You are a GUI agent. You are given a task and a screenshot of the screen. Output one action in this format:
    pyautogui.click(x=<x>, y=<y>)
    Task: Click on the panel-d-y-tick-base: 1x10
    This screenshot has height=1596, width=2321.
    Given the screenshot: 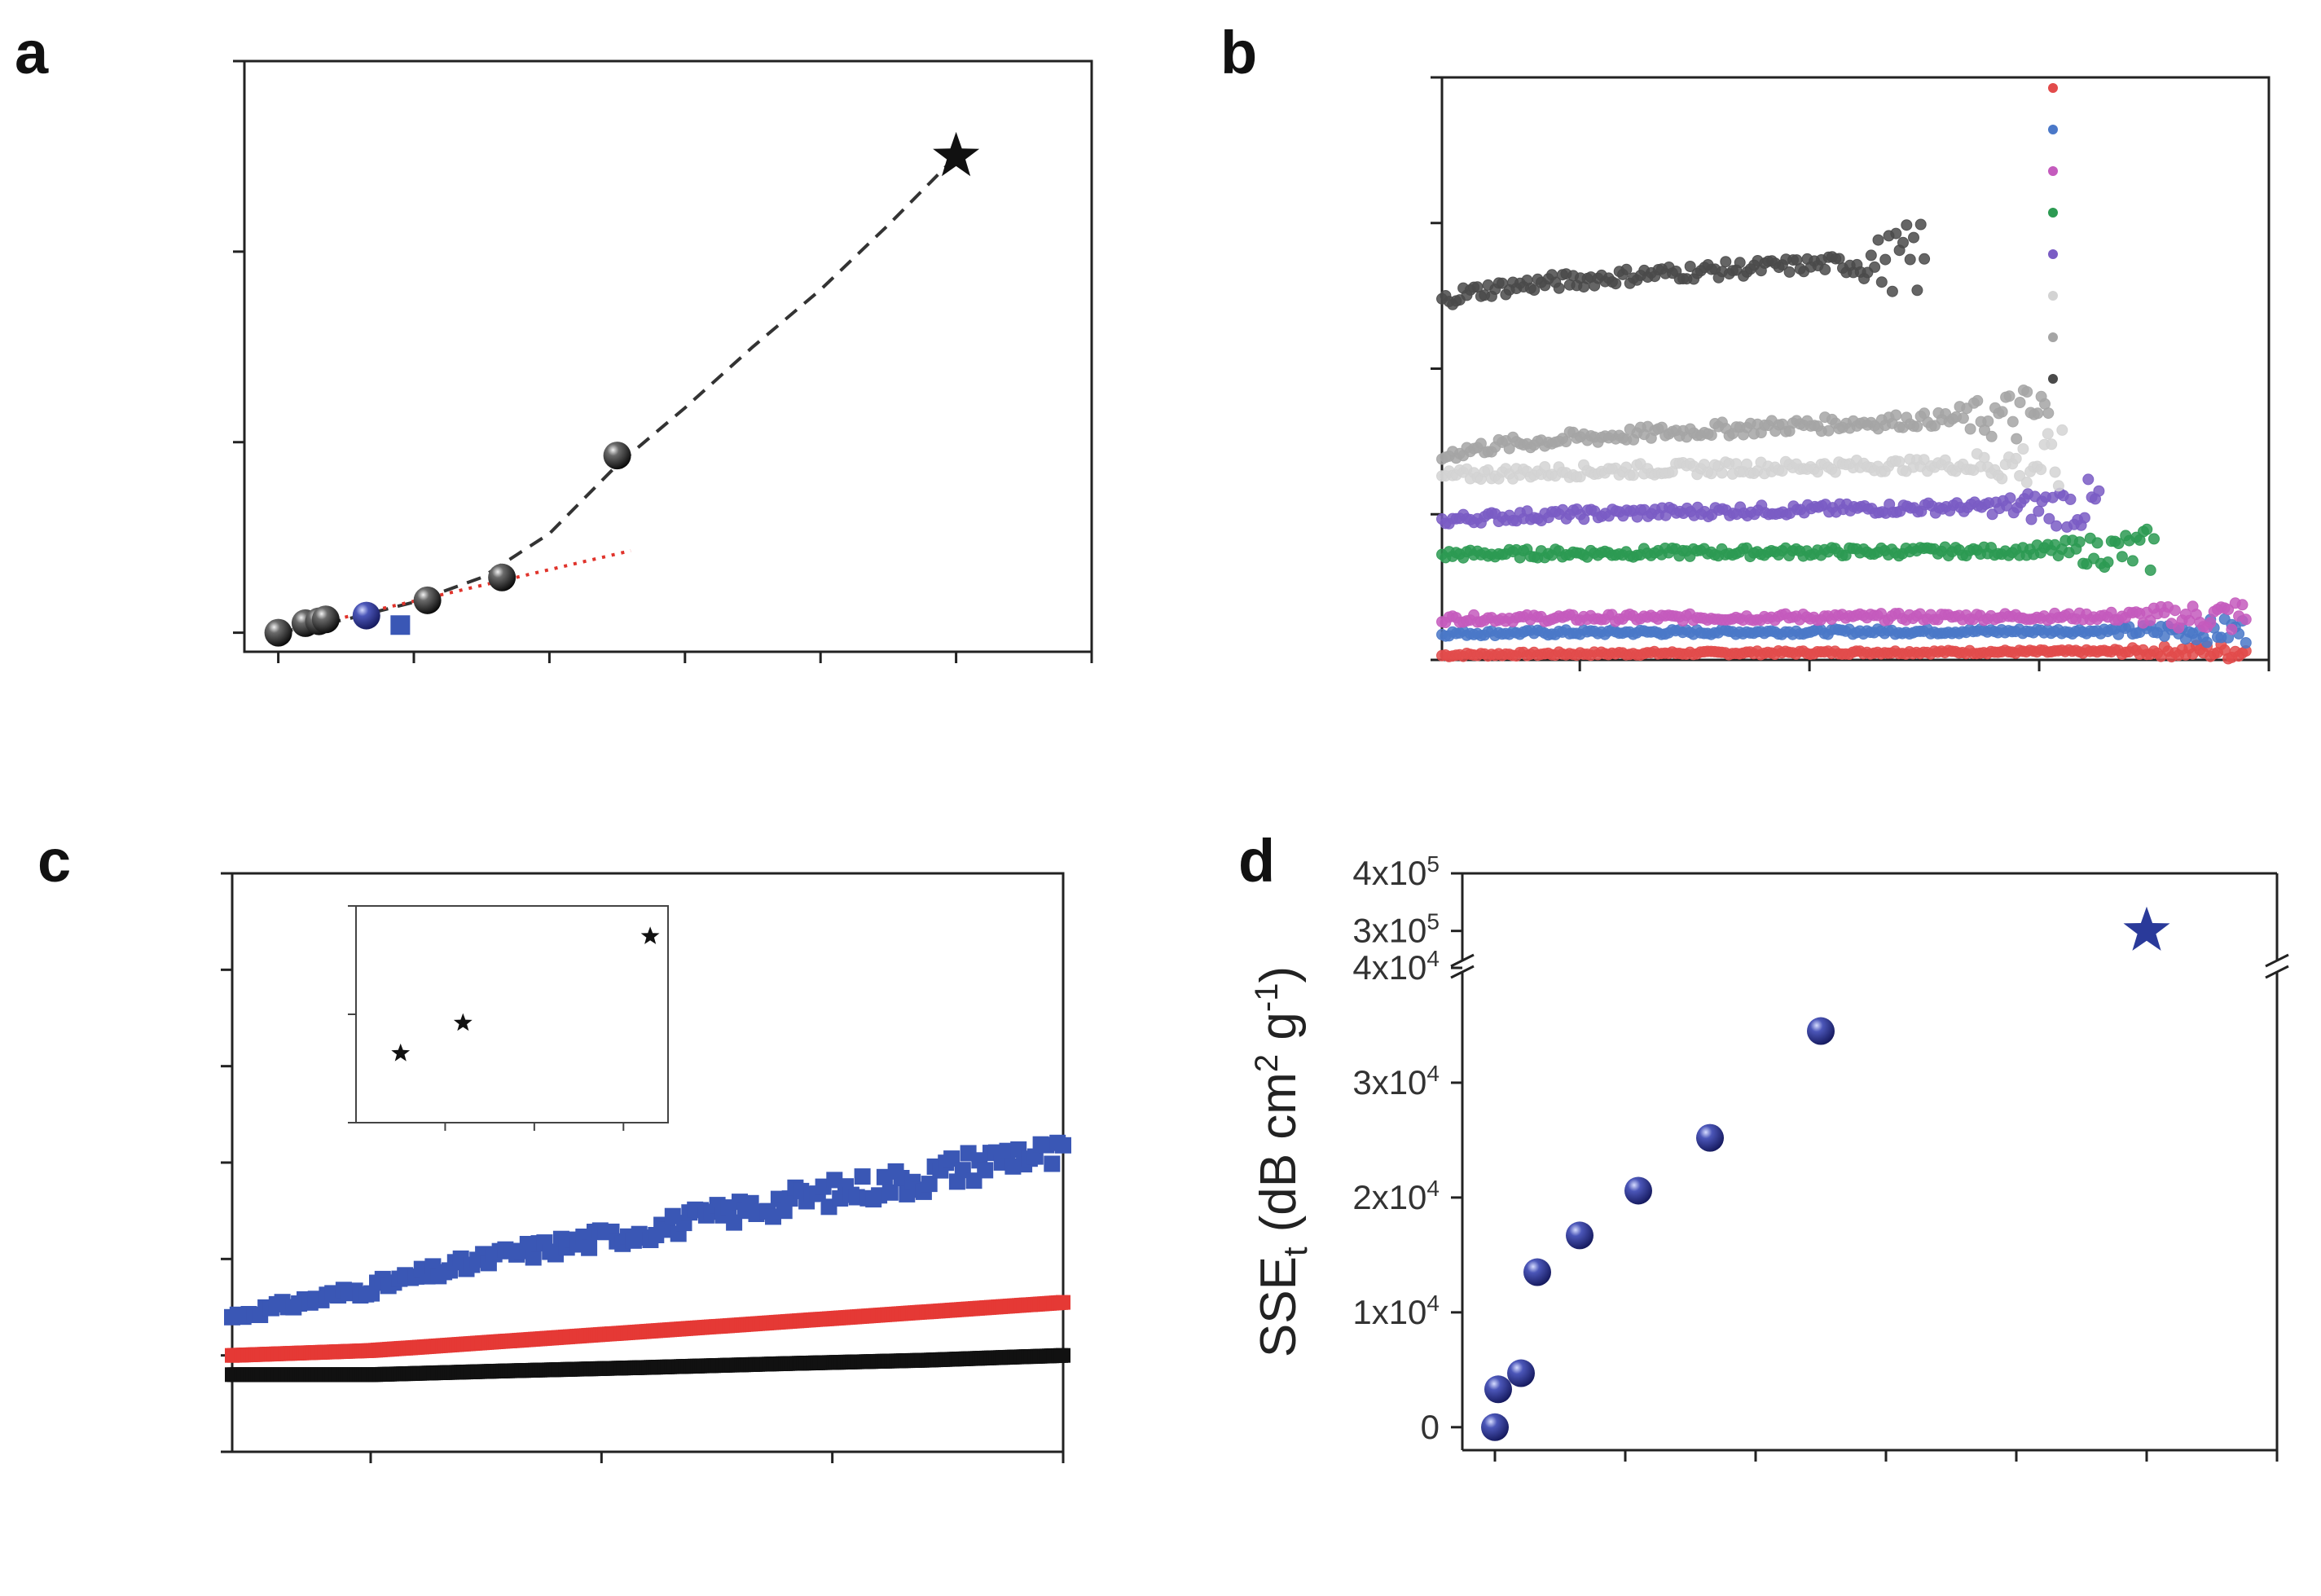 What is the action you would take?
    pyautogui.click(x=1389, y=1312)
    